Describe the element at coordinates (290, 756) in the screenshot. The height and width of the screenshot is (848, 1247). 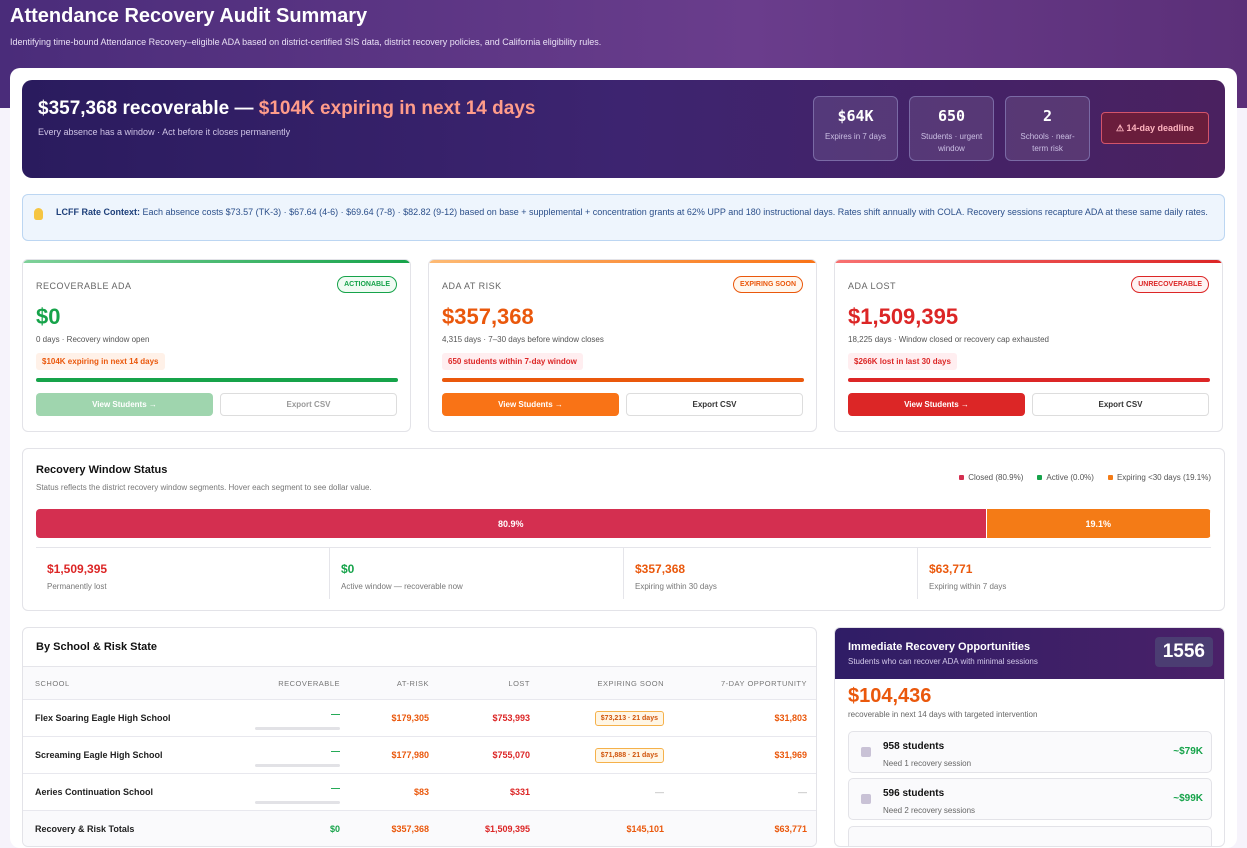
I see `recoverable-cell: —` at that location.